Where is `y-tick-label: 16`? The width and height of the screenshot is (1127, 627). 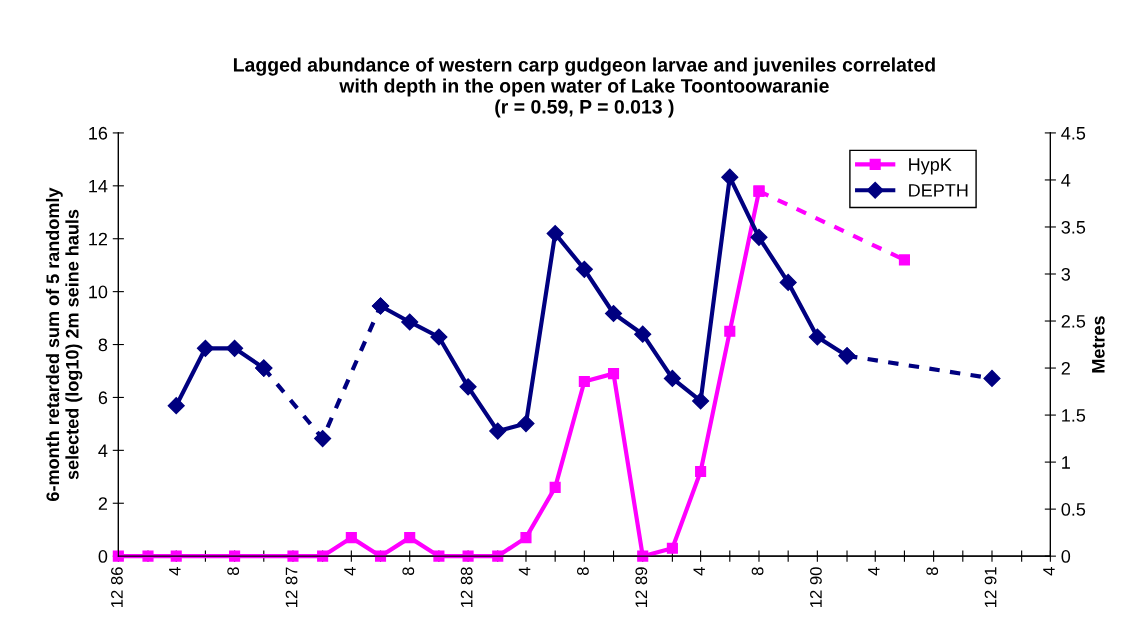 y-tick-label: 16 is located at coordinates (98, 133).